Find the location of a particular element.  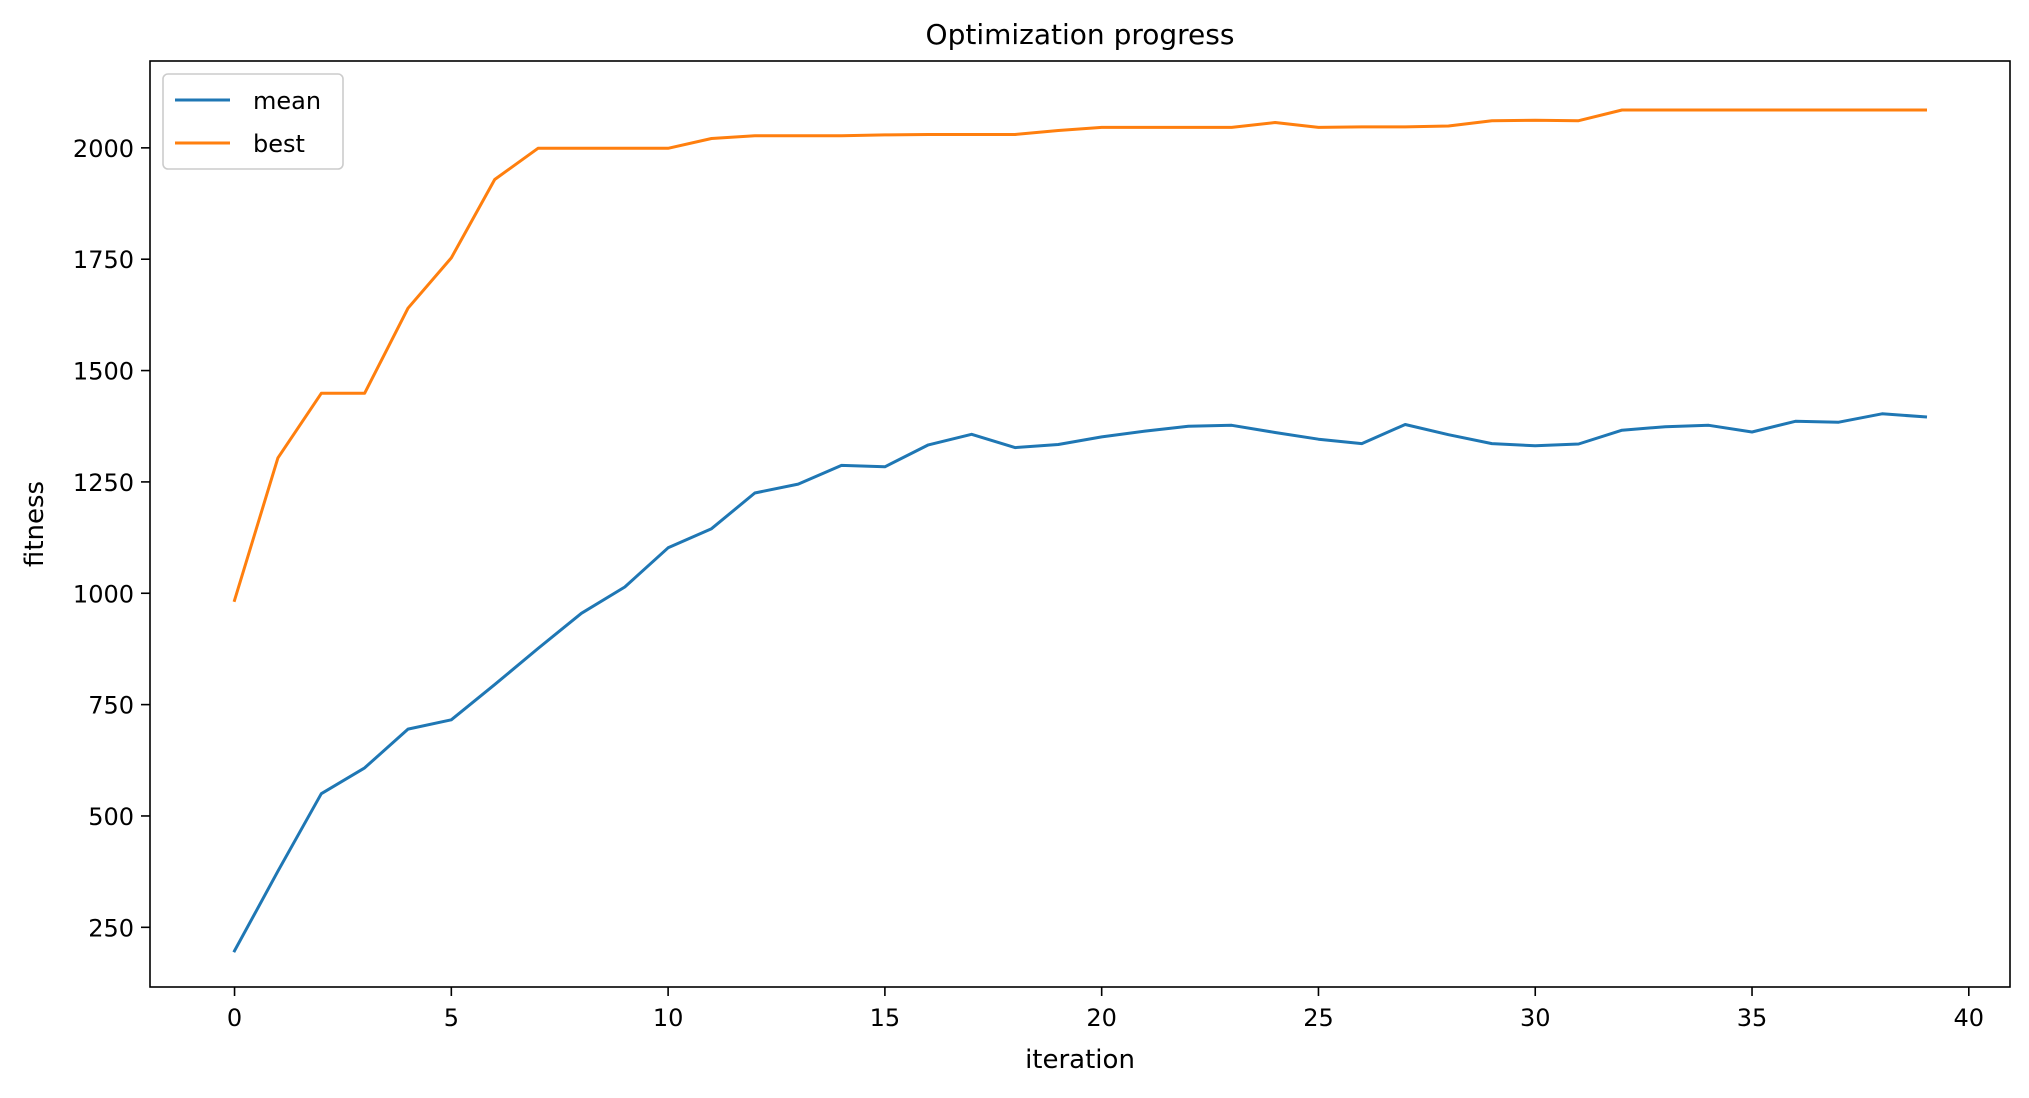

chart-title: Optimization progress is located at coordinates (1080, 34).